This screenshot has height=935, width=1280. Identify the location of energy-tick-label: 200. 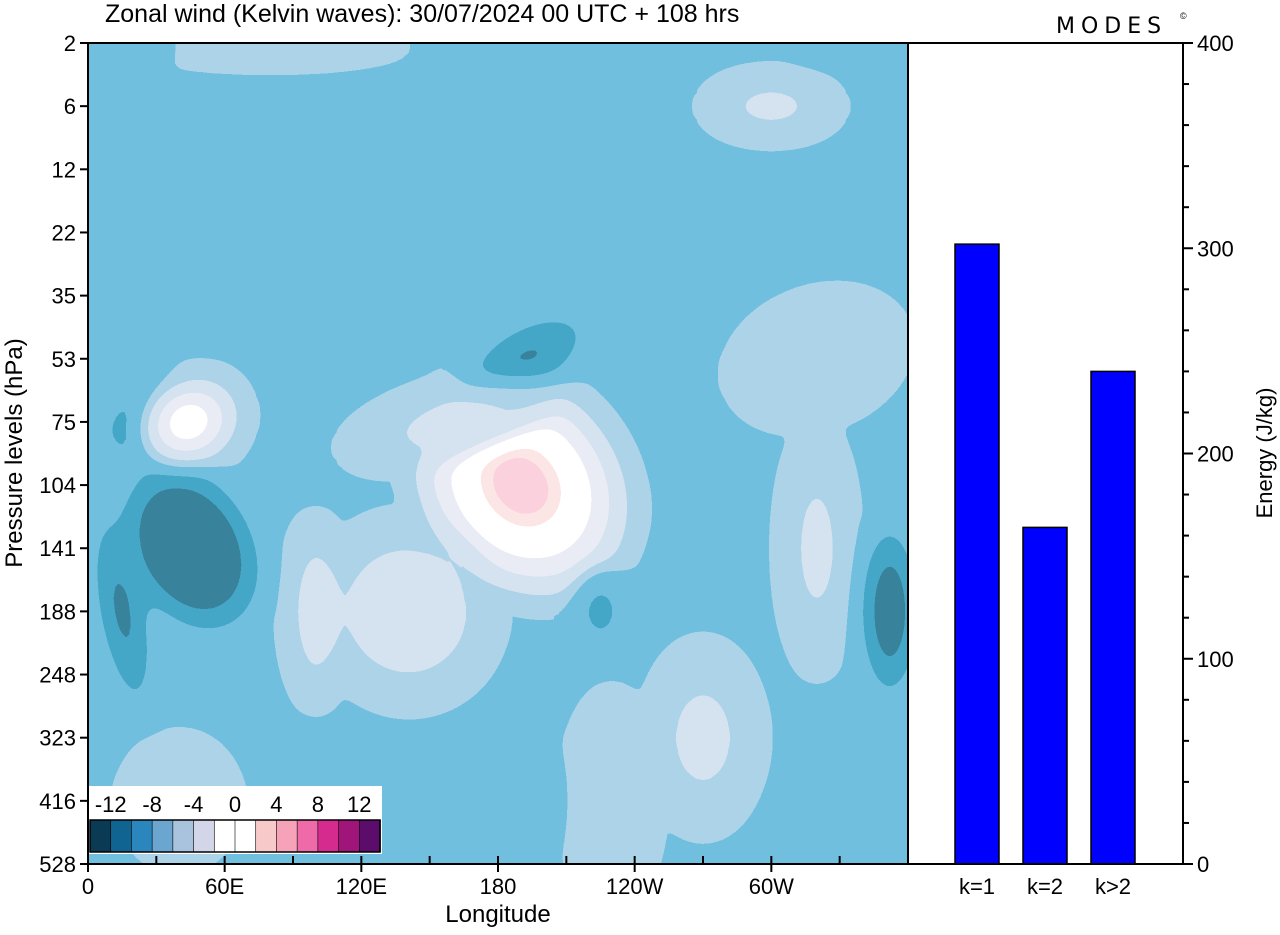
(1215, 454).